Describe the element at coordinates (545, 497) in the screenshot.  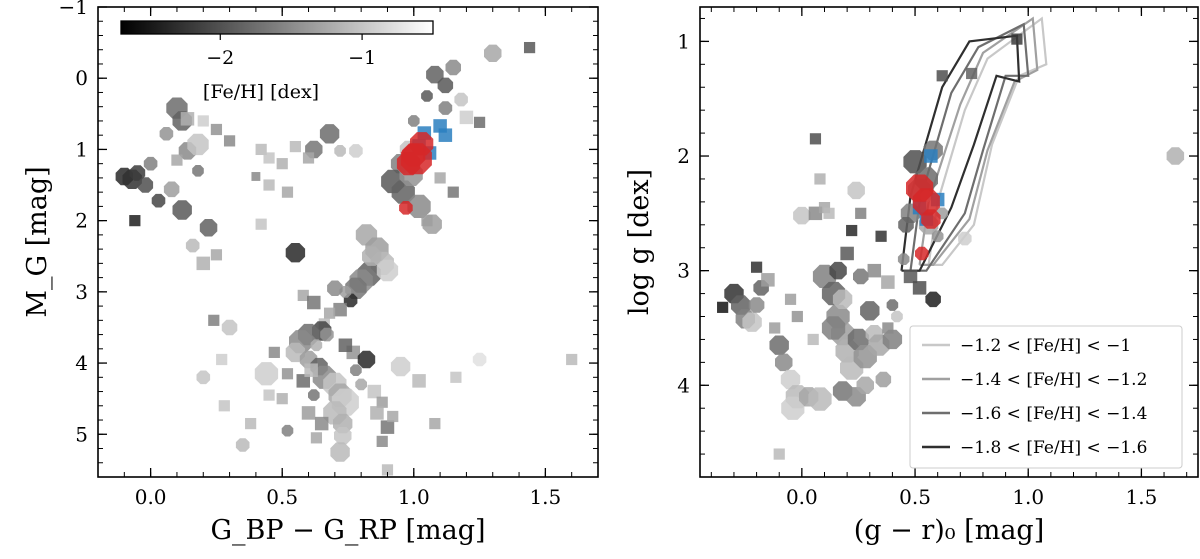
I see `x-tick-label: 1.5` at that location.